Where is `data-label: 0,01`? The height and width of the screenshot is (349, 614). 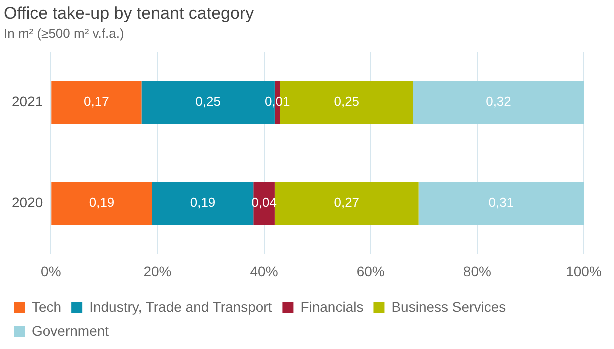
data-label: 0,01 is located at coordinates (277, 102).